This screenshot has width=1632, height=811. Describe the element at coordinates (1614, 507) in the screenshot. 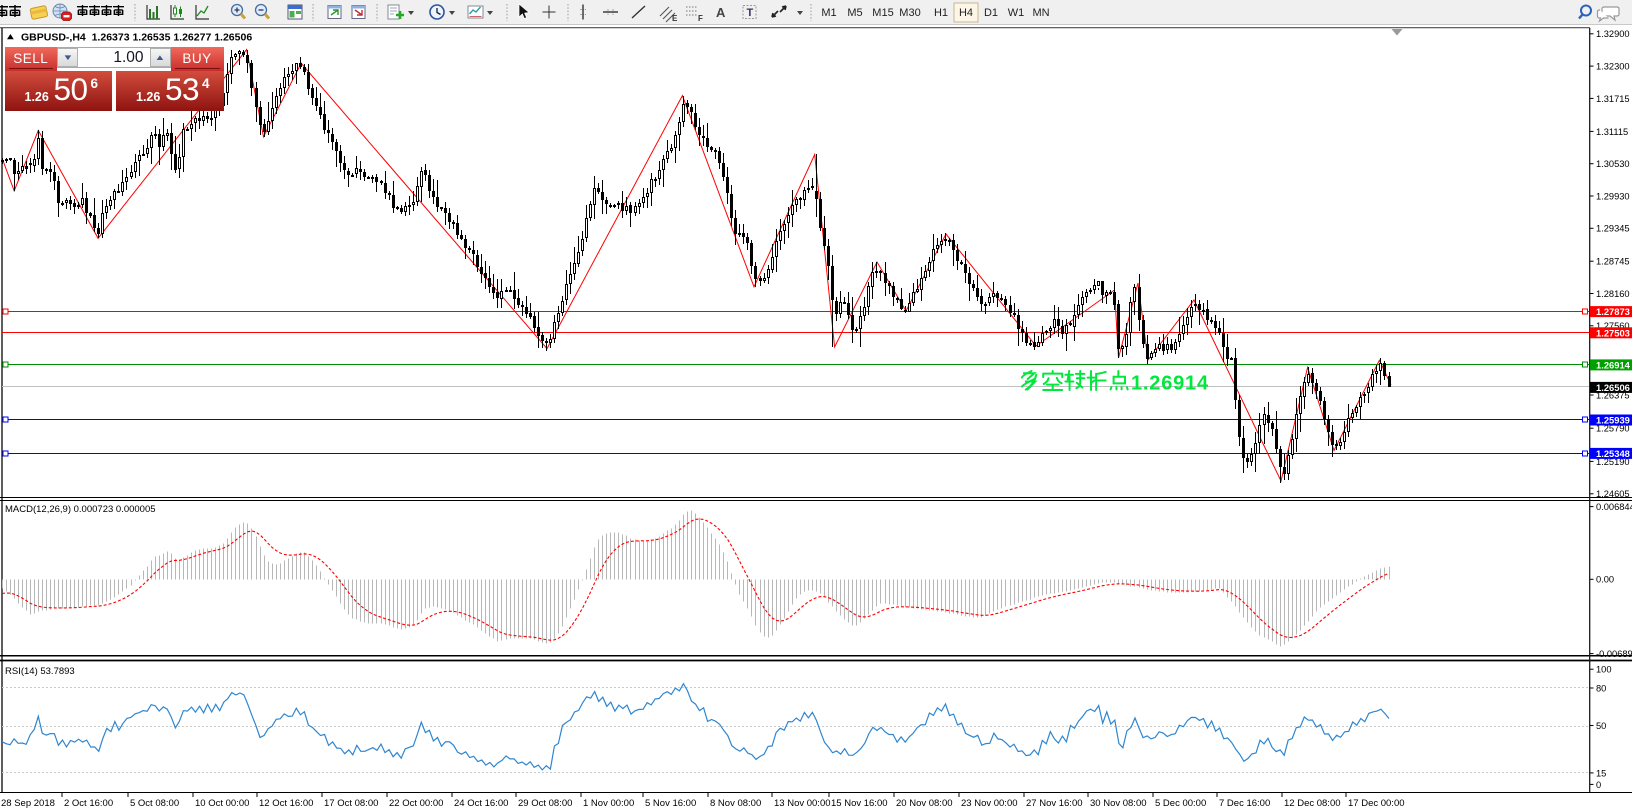

I see `svg-text: 0.006844` at that location.